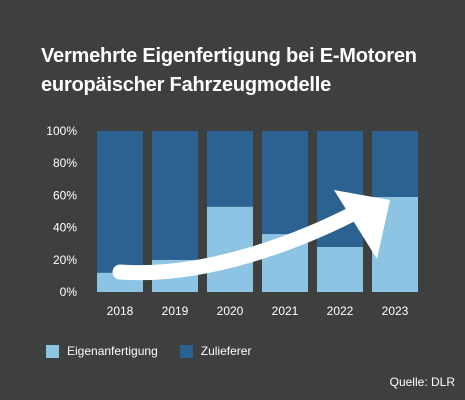 The image size is (465, 400). What do you see at coordinates (285, 311) in the screenshot?
I see `x-tick-label-2021: 2021` at bounding box center [285, 311].